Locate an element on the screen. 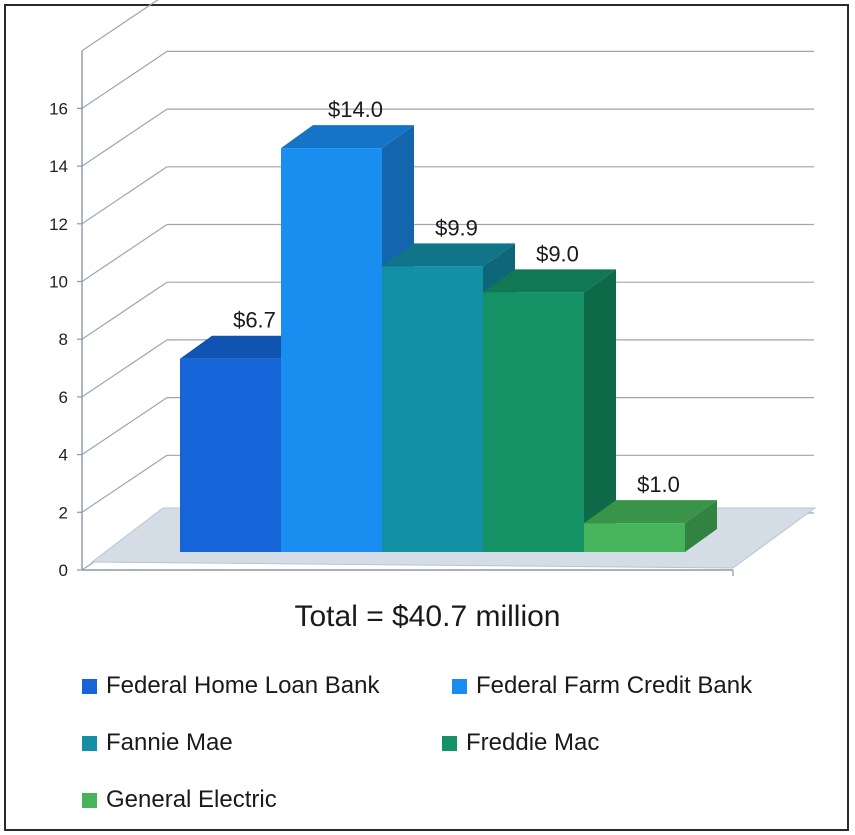 The image size is (855, 835). legend-item: Fannie Mae is located at coordinates (157, 743).